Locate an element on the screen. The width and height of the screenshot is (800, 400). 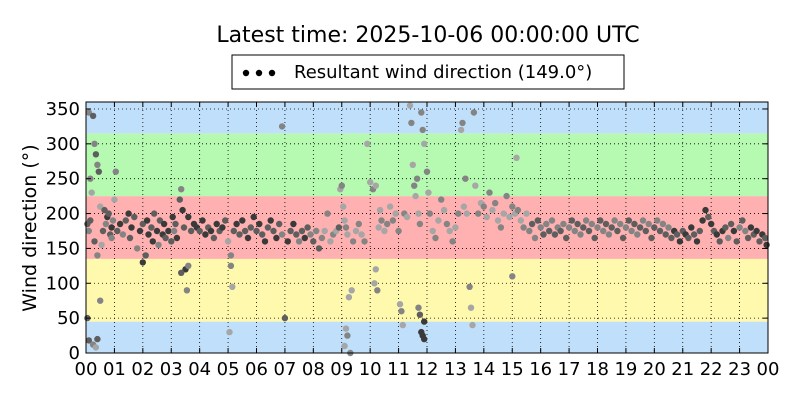
x-tick-label: 08 is located at coordinates (313, 369).